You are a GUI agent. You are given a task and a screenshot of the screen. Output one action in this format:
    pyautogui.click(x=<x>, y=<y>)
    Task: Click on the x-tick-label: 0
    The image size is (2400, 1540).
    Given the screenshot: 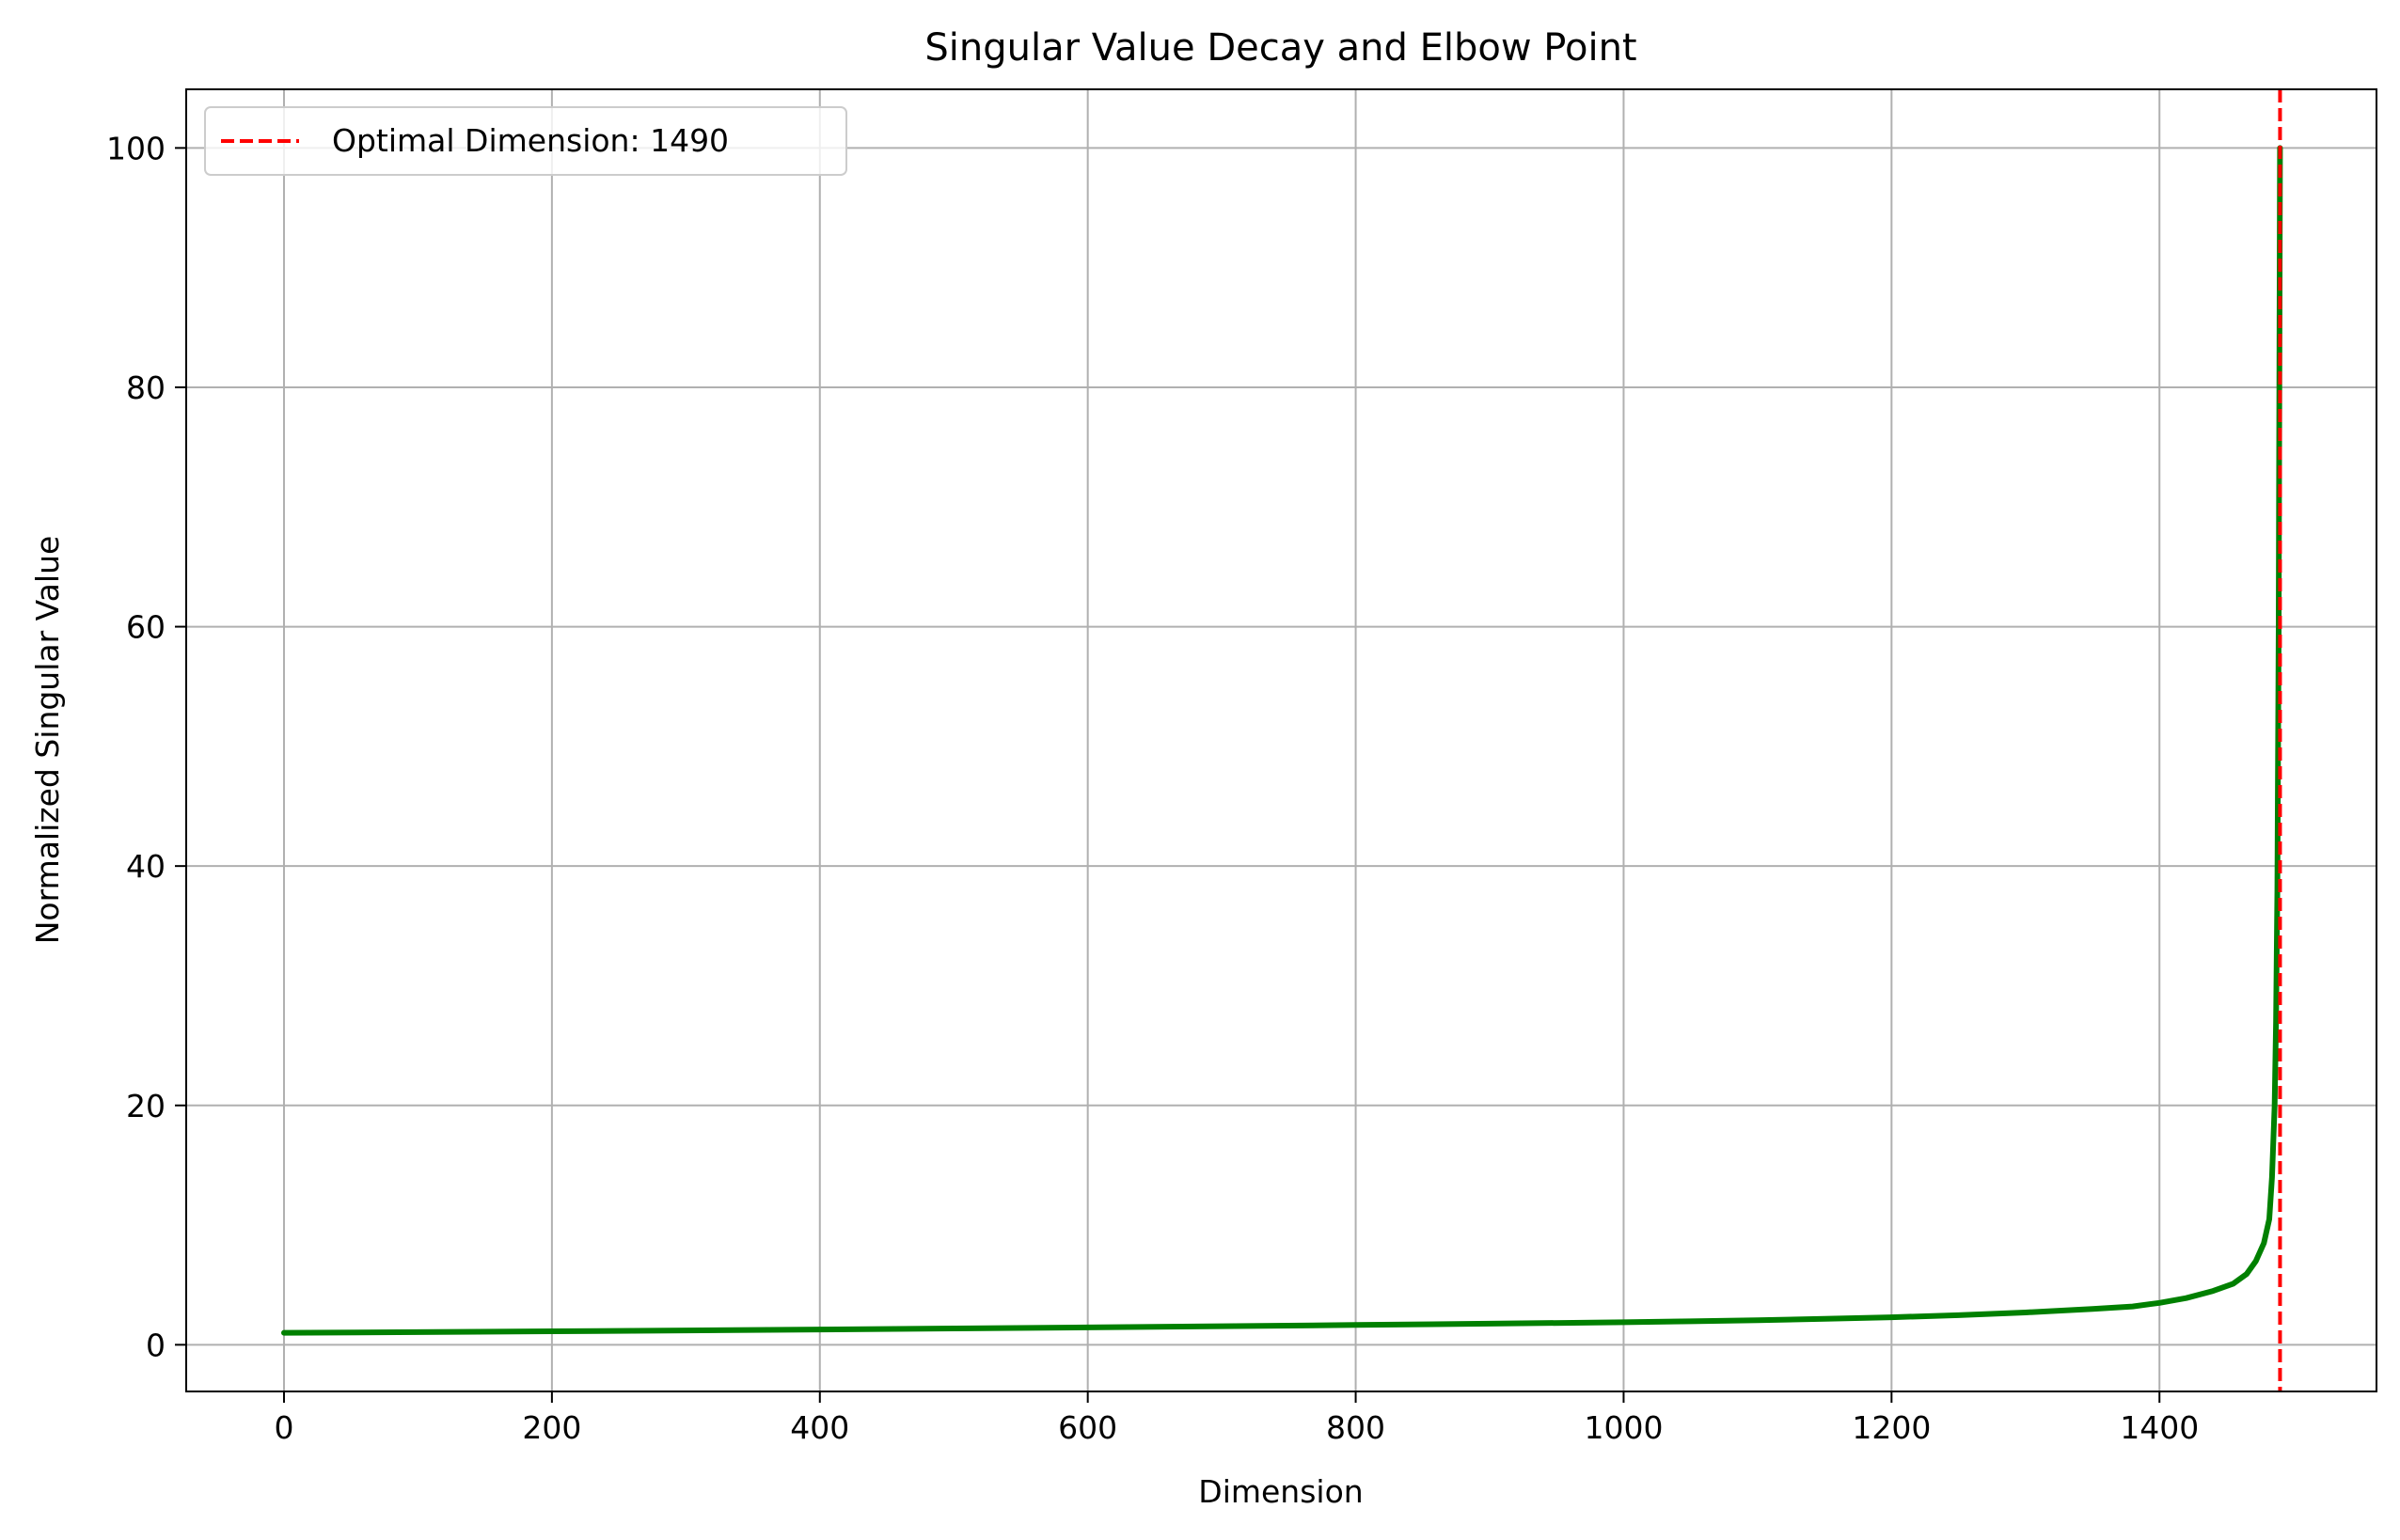 What is the action you would take?
    pyautogui.click(x=283, y=1428)
    